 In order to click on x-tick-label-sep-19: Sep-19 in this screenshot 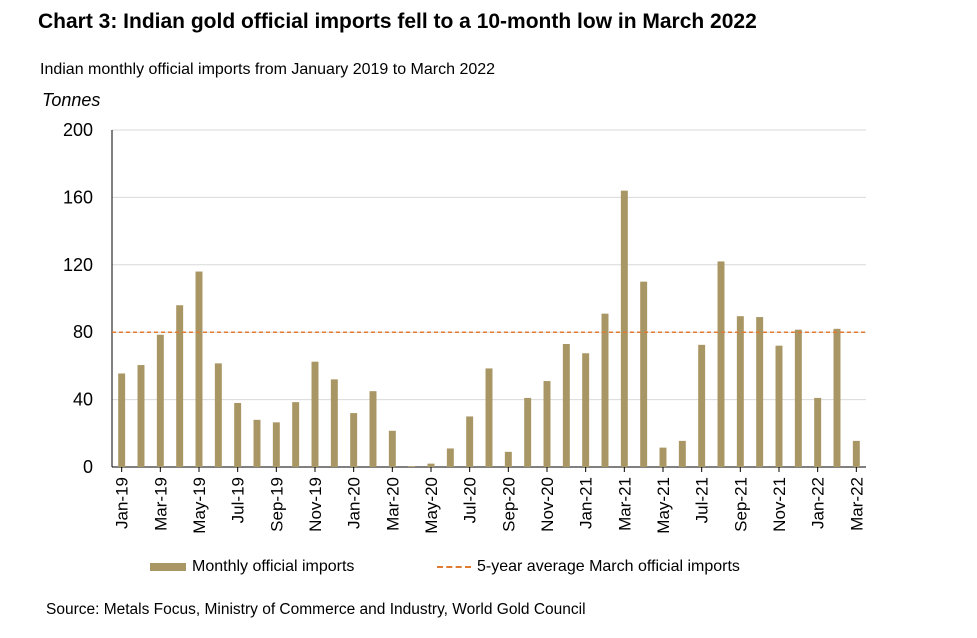, I will do `click(276, 504)`.